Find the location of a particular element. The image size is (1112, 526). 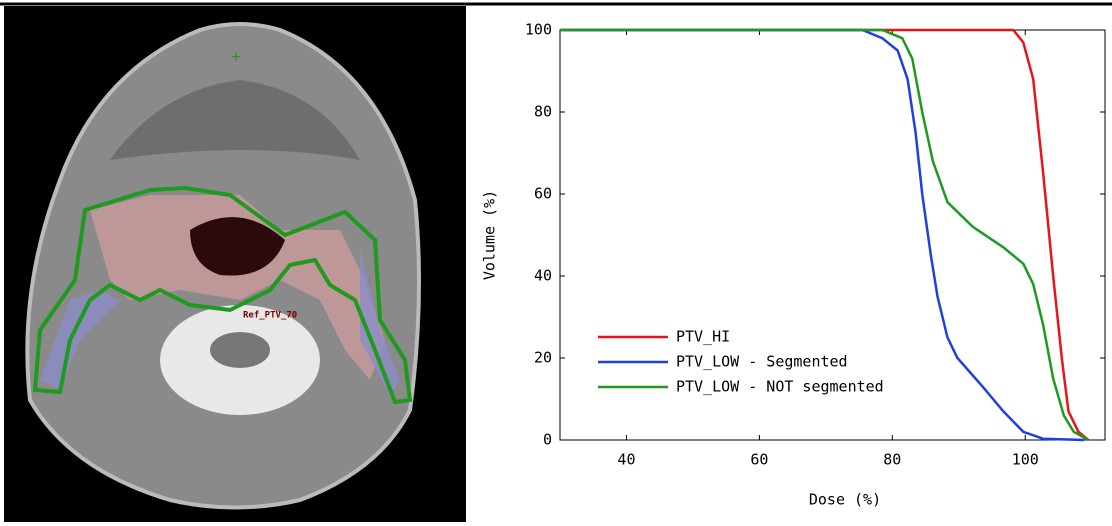

legend-label: PTV_LOW - Segmented is located at coordinates (762, 362).